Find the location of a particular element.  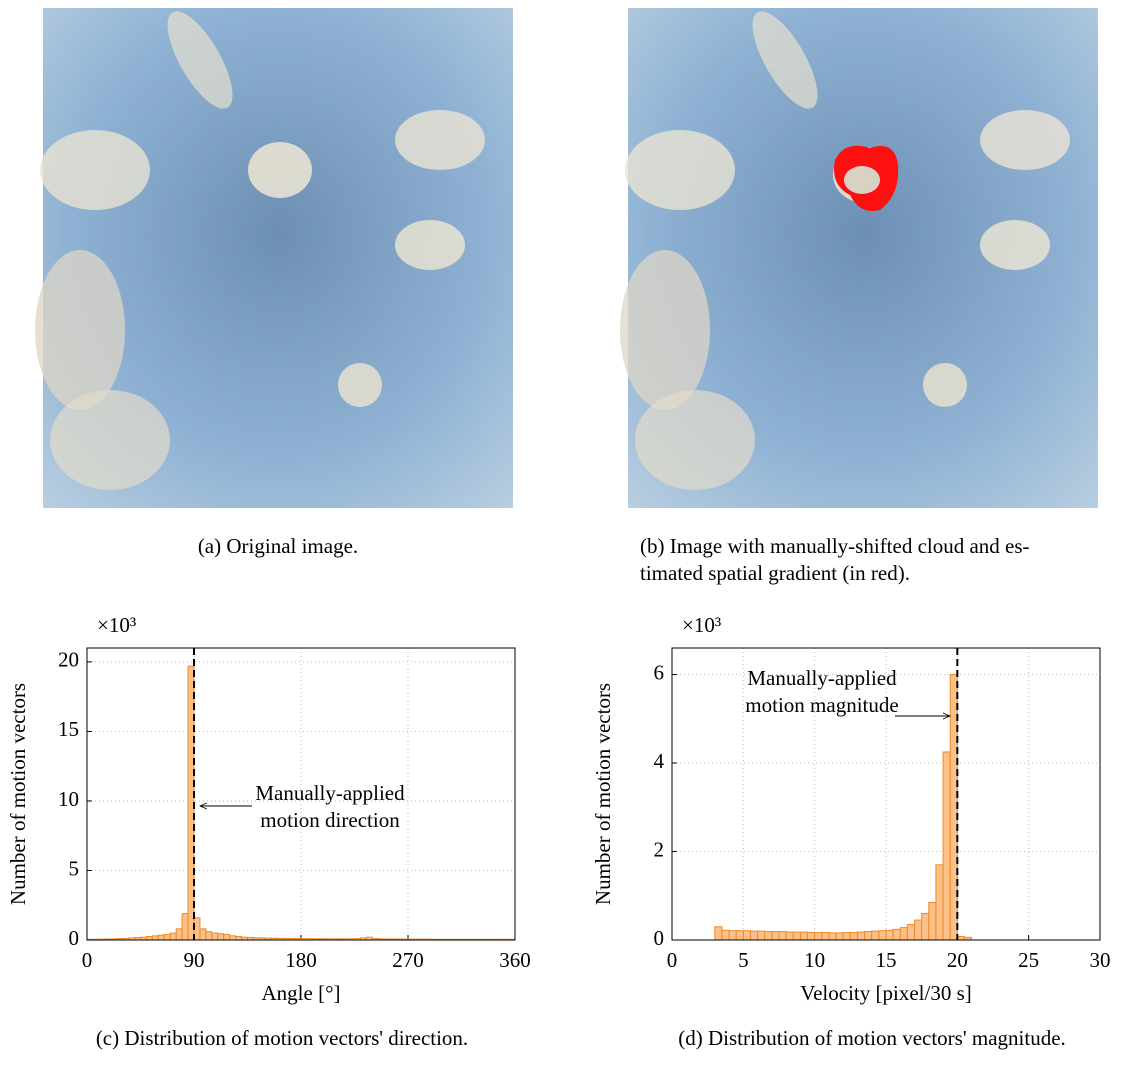

annotation: motion magnitude is located at coordinates (821, 705).